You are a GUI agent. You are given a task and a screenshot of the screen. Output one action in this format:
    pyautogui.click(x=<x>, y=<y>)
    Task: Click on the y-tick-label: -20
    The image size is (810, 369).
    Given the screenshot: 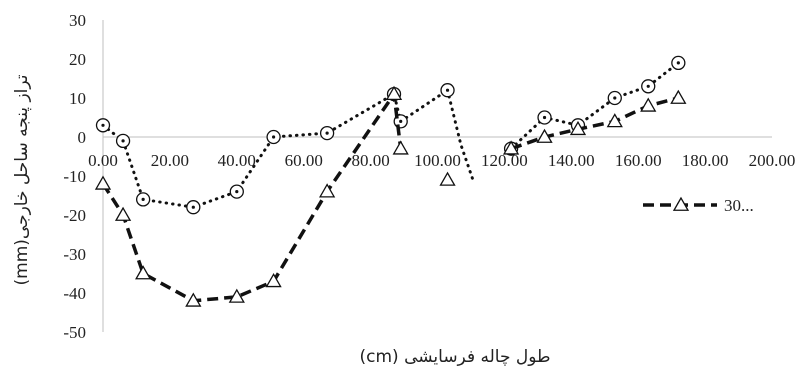 What is the action you would take?
    pyautogui.click(x=74, y=215)
    